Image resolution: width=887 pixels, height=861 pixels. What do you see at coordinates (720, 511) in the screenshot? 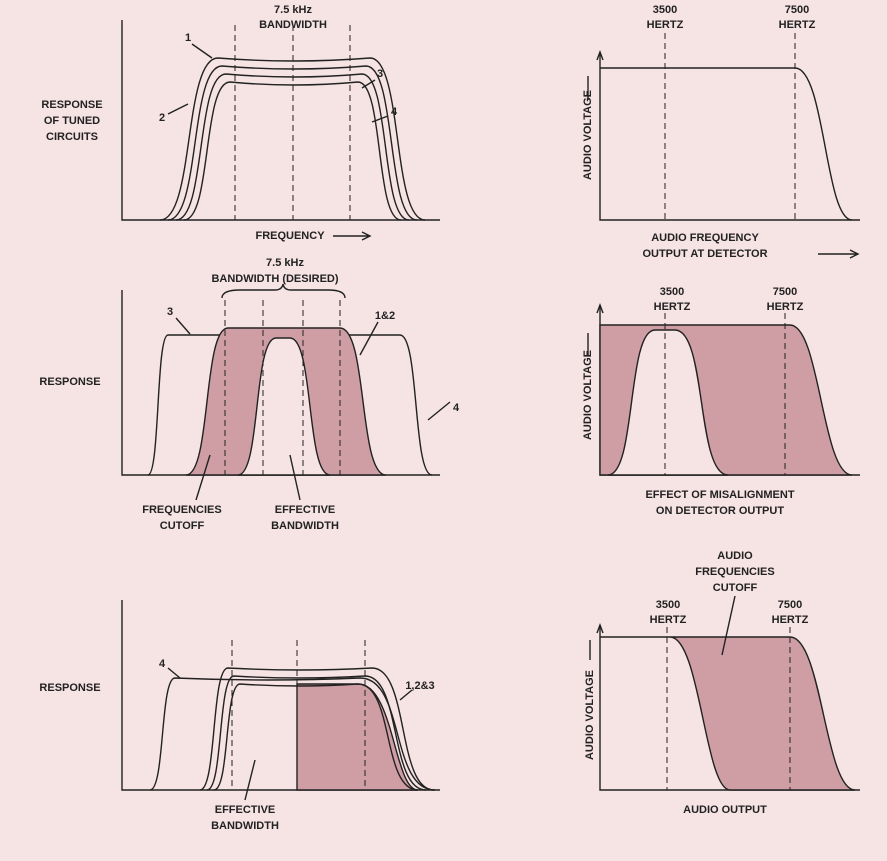
I see `label: ON DETECTOR OUTPUT` at bounding box center [720, 511].